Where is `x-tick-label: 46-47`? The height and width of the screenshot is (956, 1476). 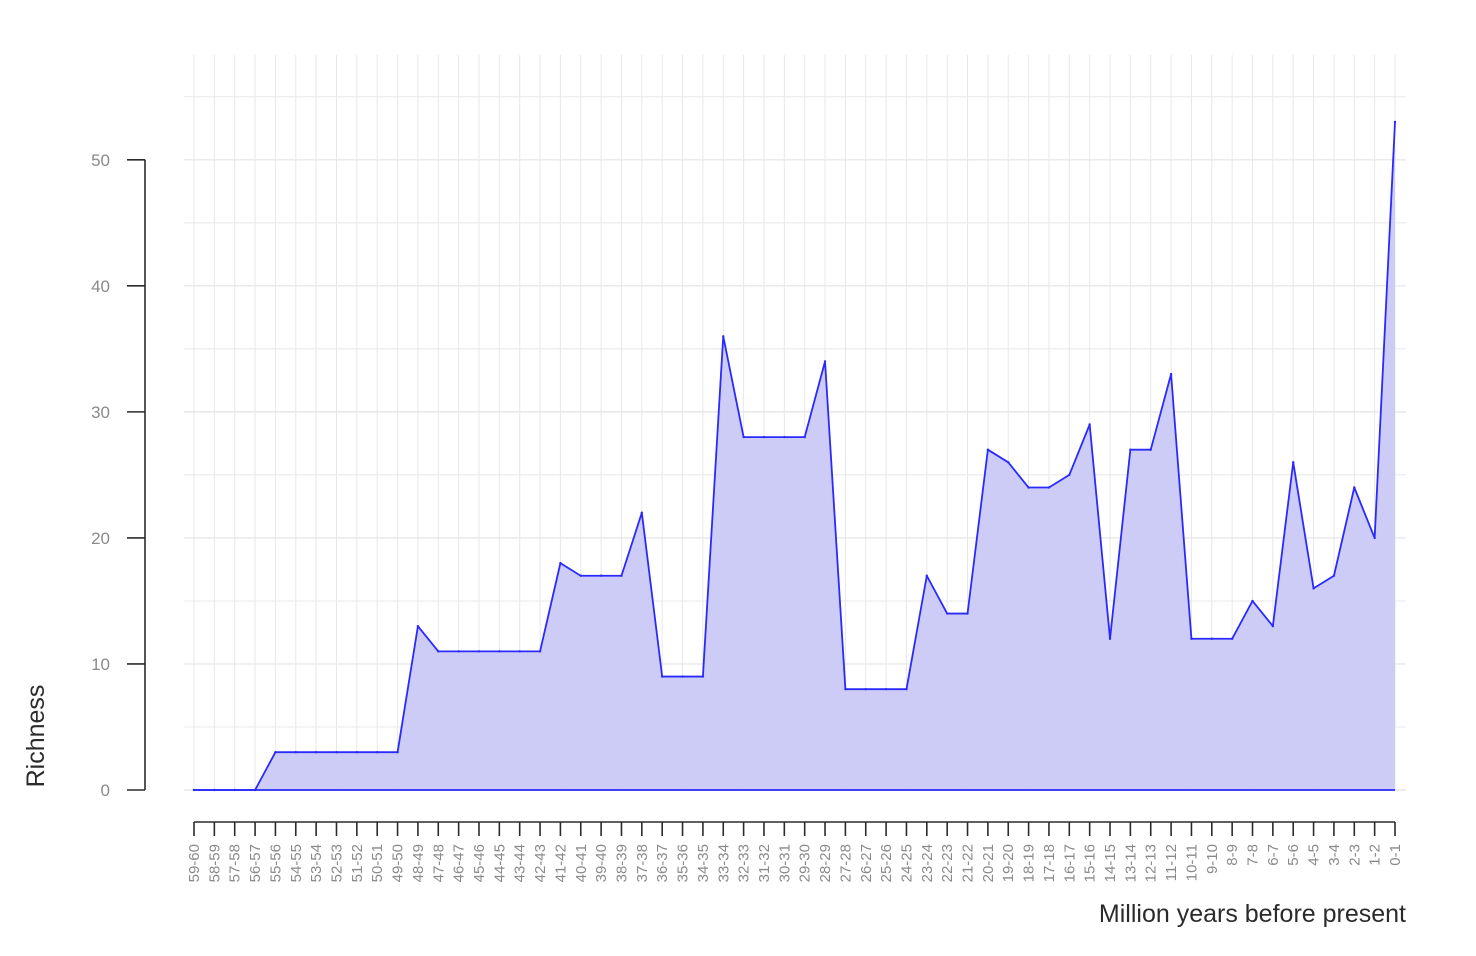
x-tick-label: 46-47 is located at coordinates (459, 863).